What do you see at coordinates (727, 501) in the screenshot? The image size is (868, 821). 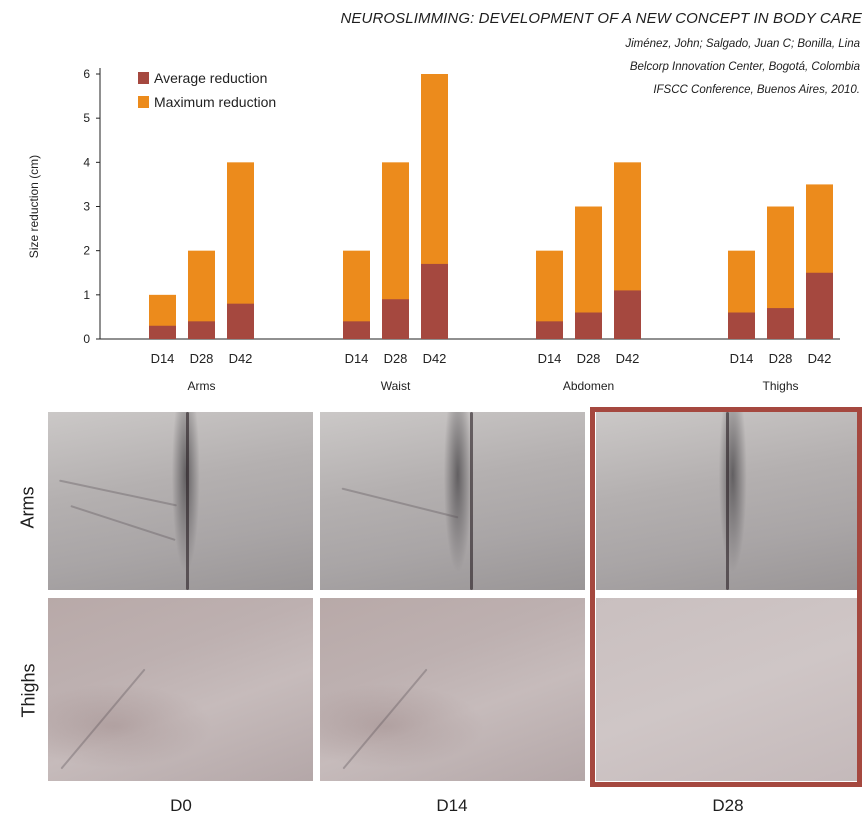 I see `photo-arms-d28` at bounding box center [727, 501].